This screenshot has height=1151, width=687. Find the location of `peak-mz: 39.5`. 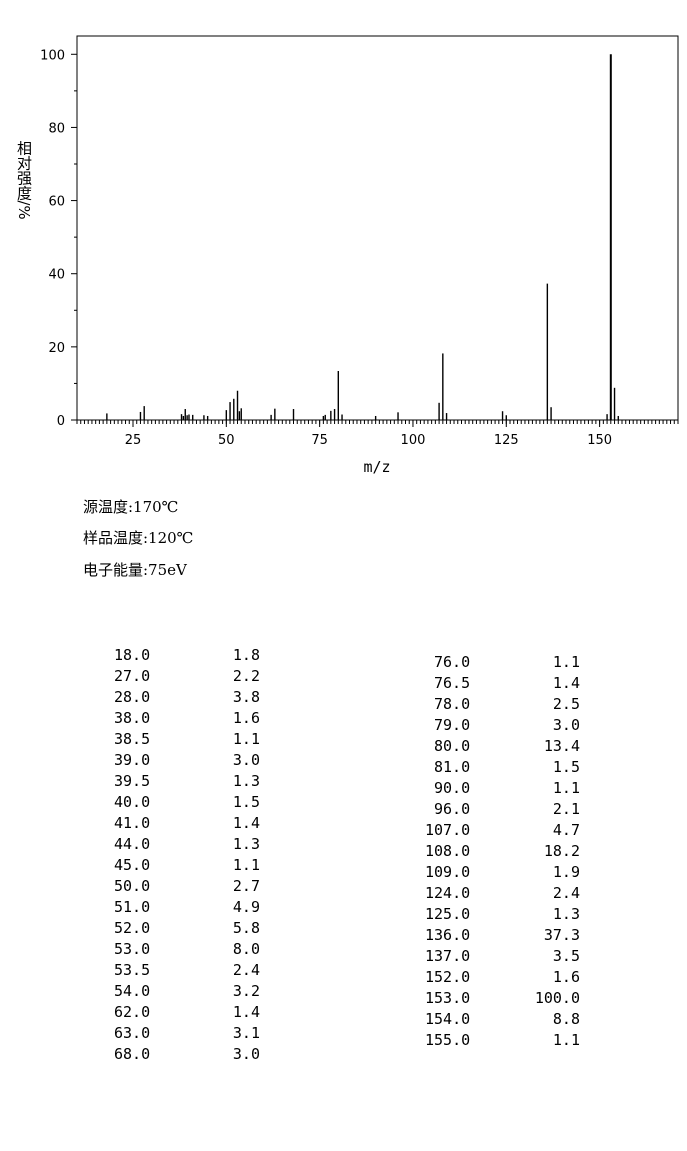

peak-mz: 39.5 is located at coordinates (132, 781).